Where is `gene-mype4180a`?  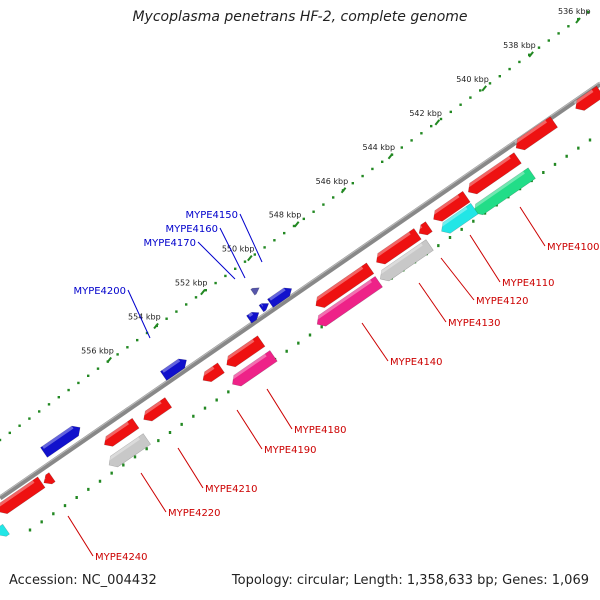 gene-mype4180a is located at coordinates (244, 353).